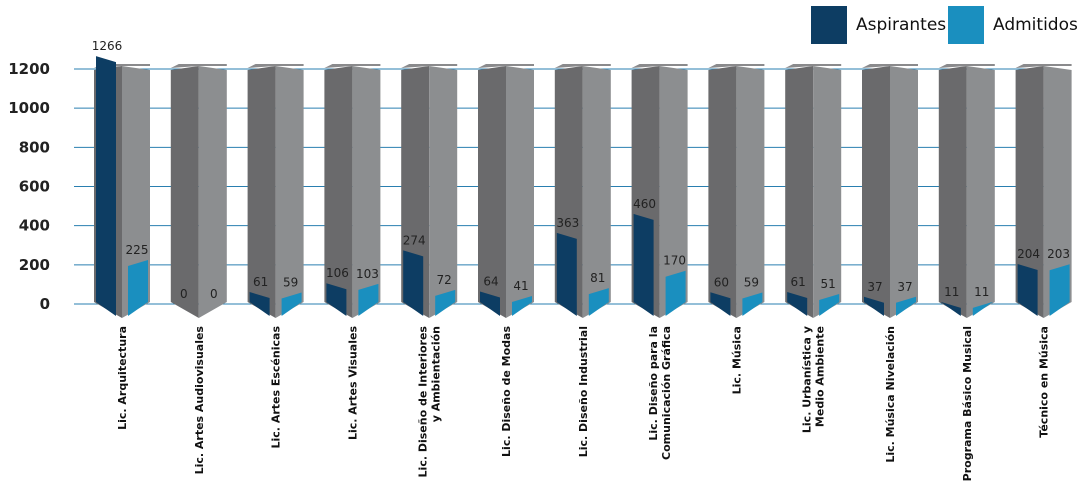  I want to click on x-tick-label: Lic. Diseño de Modas, so click(506, 391).